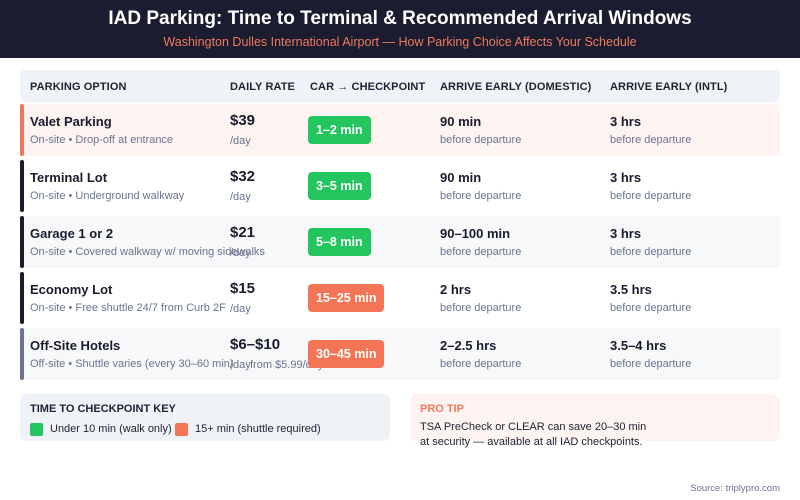  What do you see at coordinates (128, 308) in the screenshot?
I see `parking-option-desc: On-site • Free shuttle 24/7 from Curb 2F` at bounding box center [128, 308].